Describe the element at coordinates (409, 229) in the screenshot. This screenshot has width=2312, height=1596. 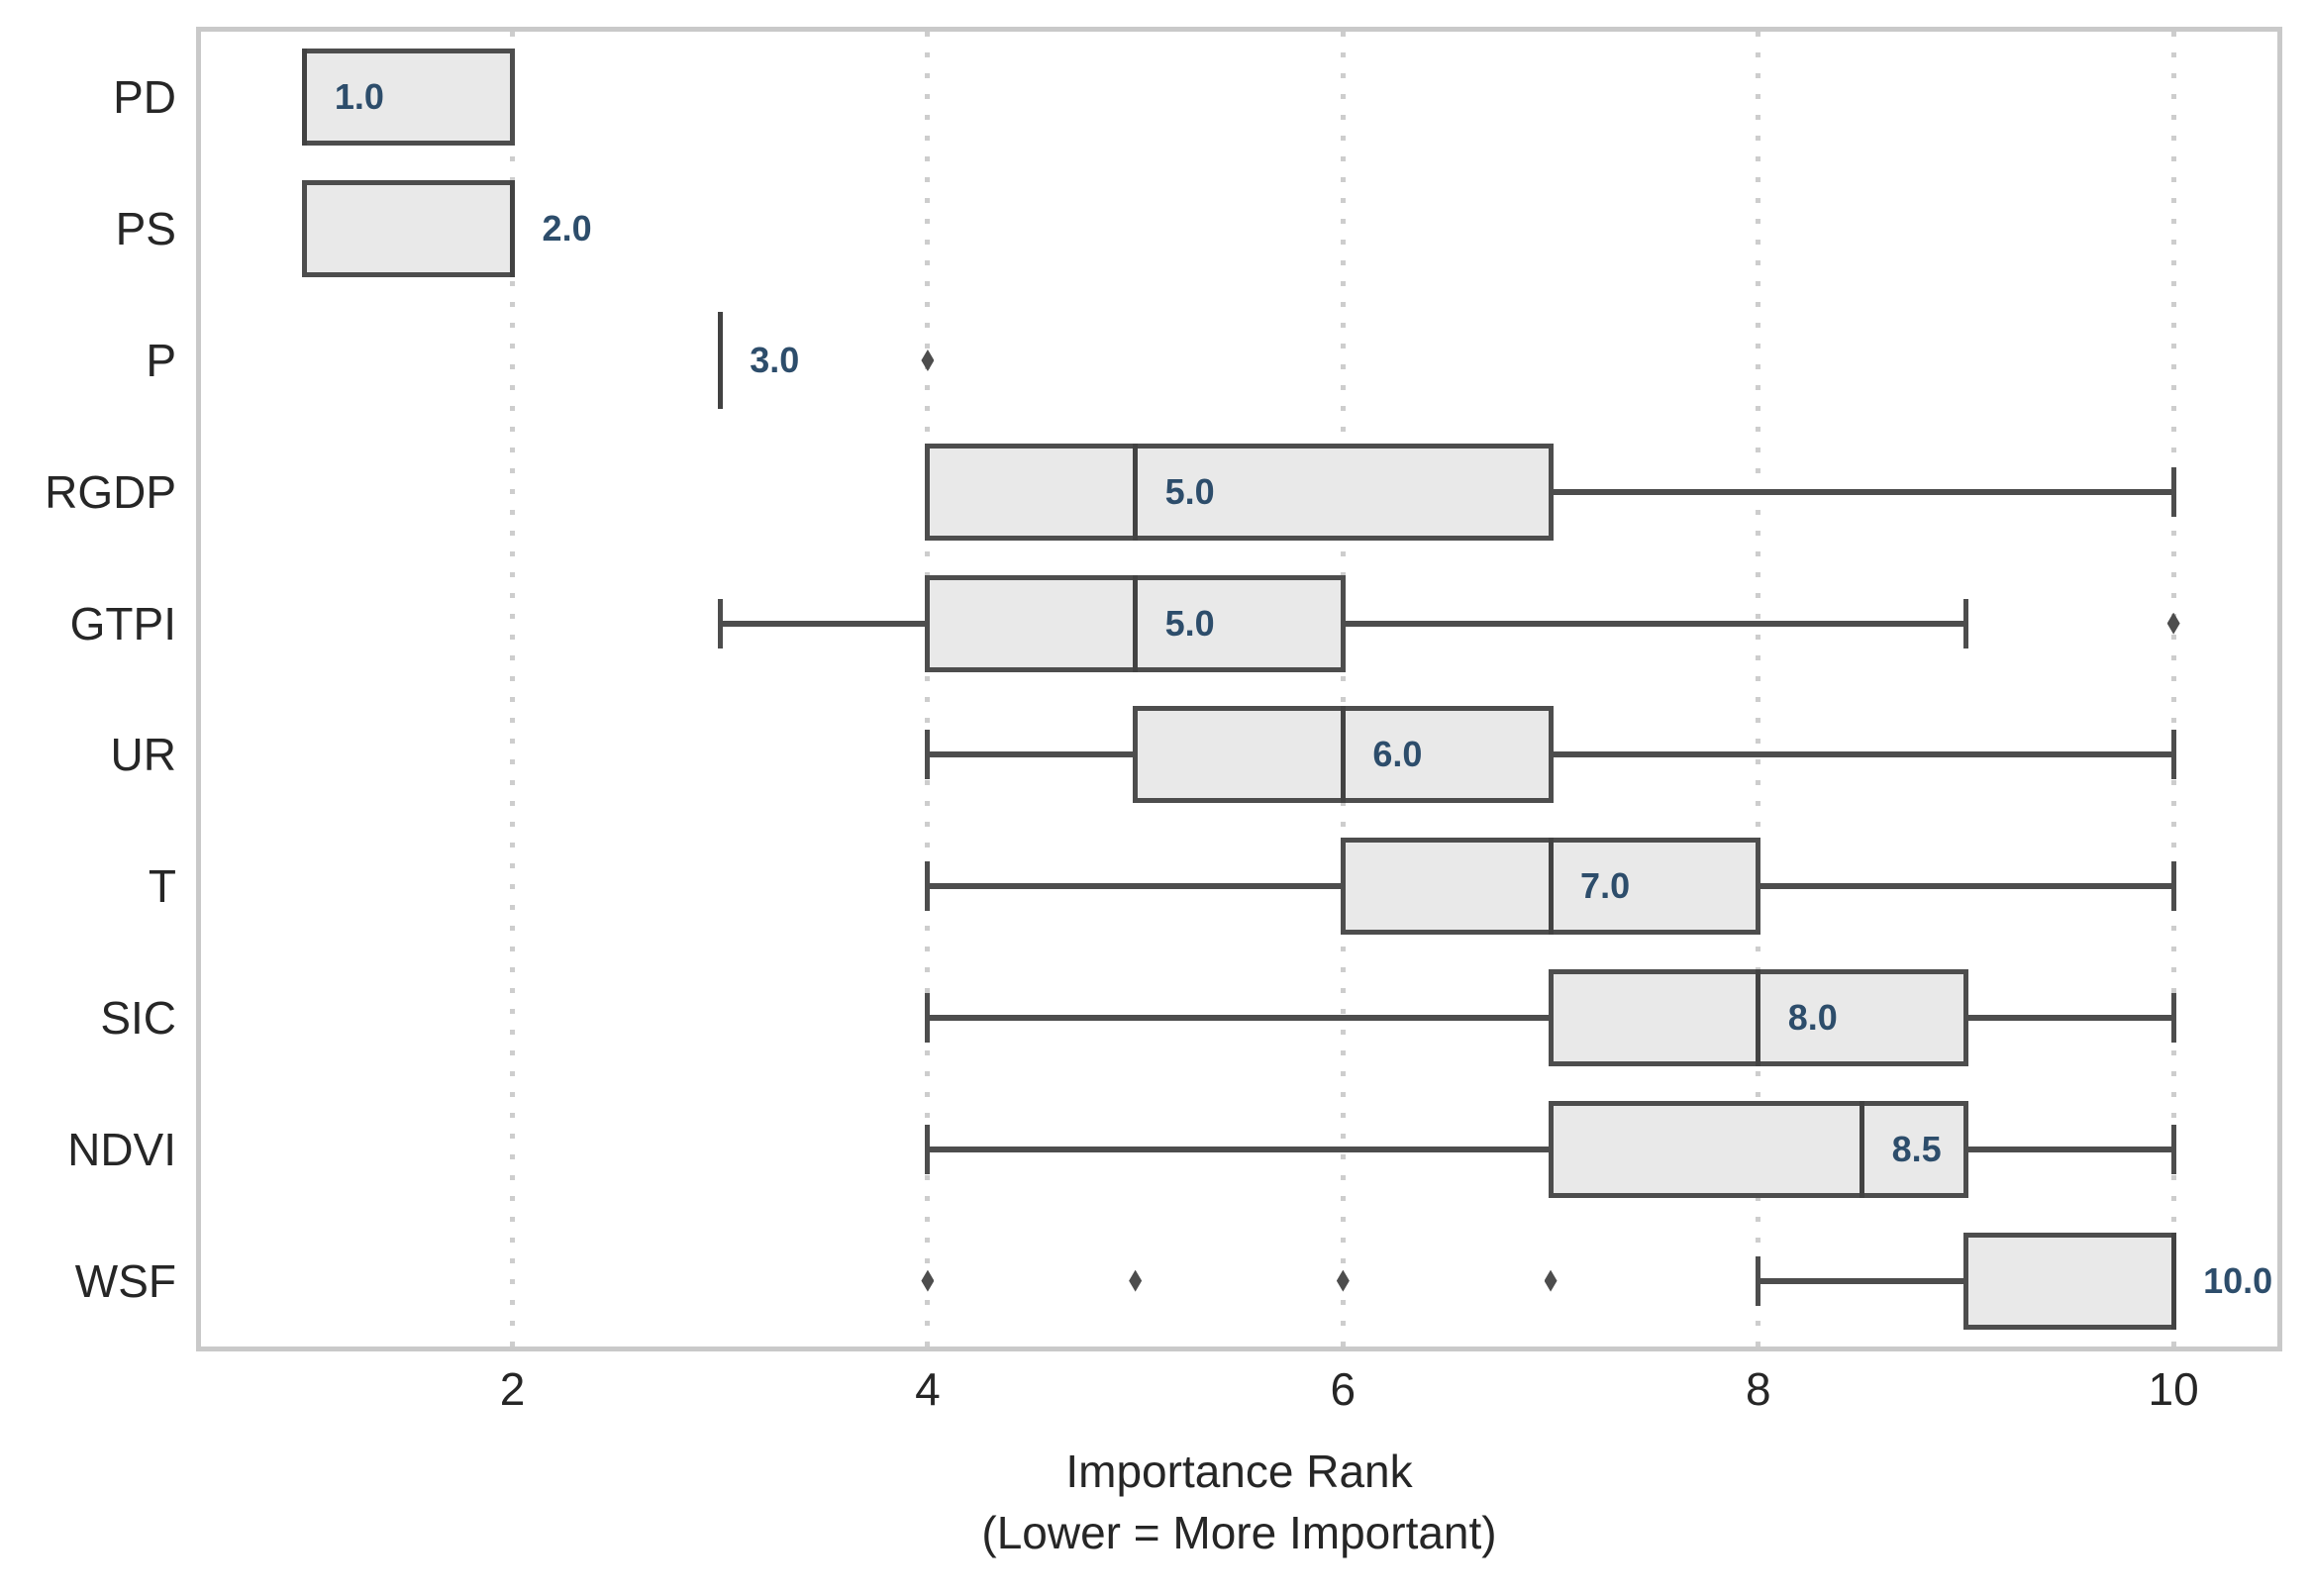
I see `box-ps` at that location.